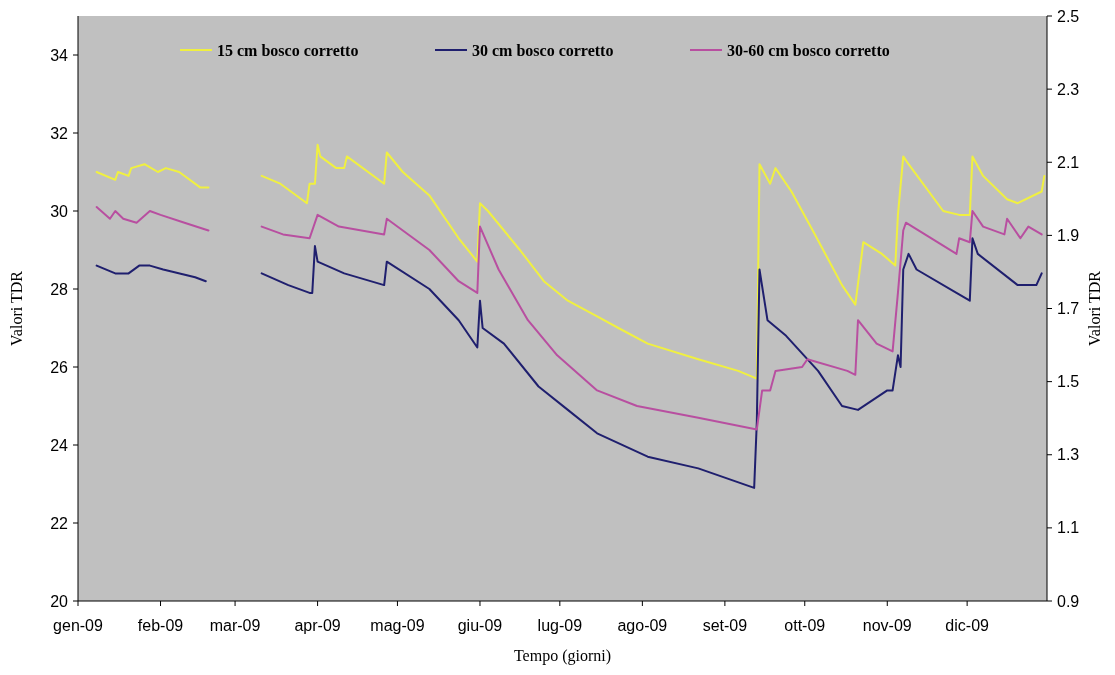  What do you see at coordinates (235, 625) in the screenshot?
I see `x-tick-label: mar-09` at bounding box center [235, 625].